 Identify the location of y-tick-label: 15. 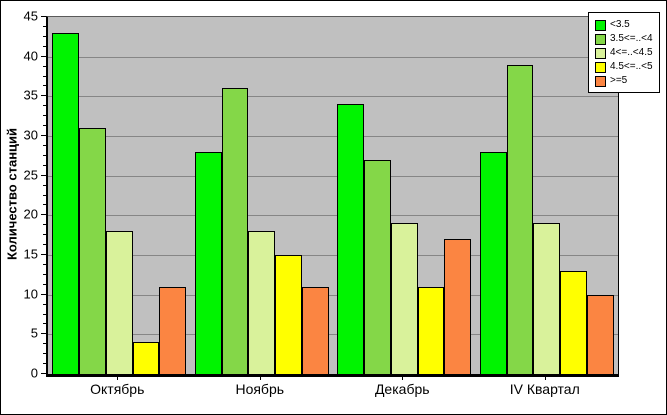
(30, 254).